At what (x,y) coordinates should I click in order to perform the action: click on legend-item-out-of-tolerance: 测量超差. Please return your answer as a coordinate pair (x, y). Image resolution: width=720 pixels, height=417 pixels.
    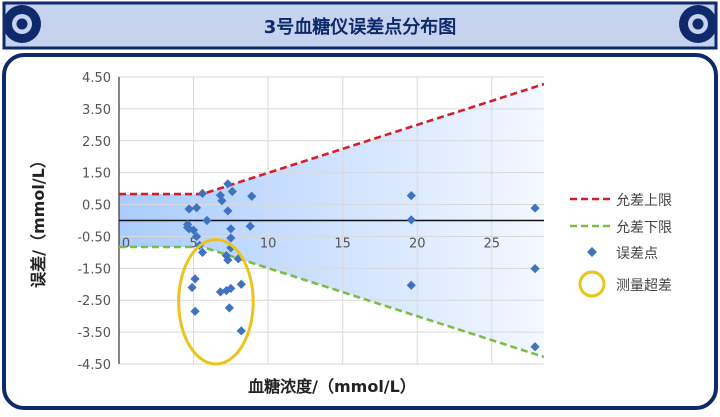
    Looking at the image, I should click on (625, 284).